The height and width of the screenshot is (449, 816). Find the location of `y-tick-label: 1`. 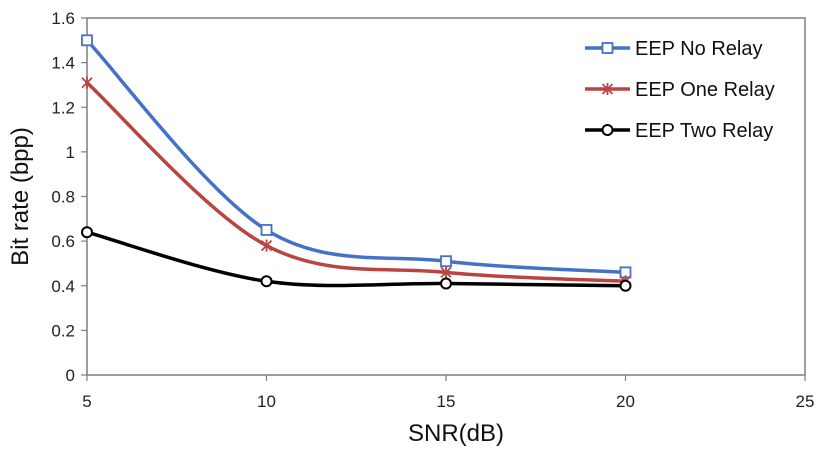

y-tick-label: 1 is located at coordinates (70, 152).